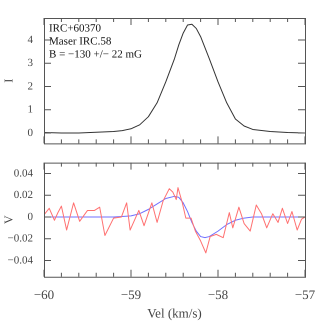  What do you see at coordinates (31, 63) in the screenshot?
I see `y-tick-label: 3` at bounding box center [31, 63].